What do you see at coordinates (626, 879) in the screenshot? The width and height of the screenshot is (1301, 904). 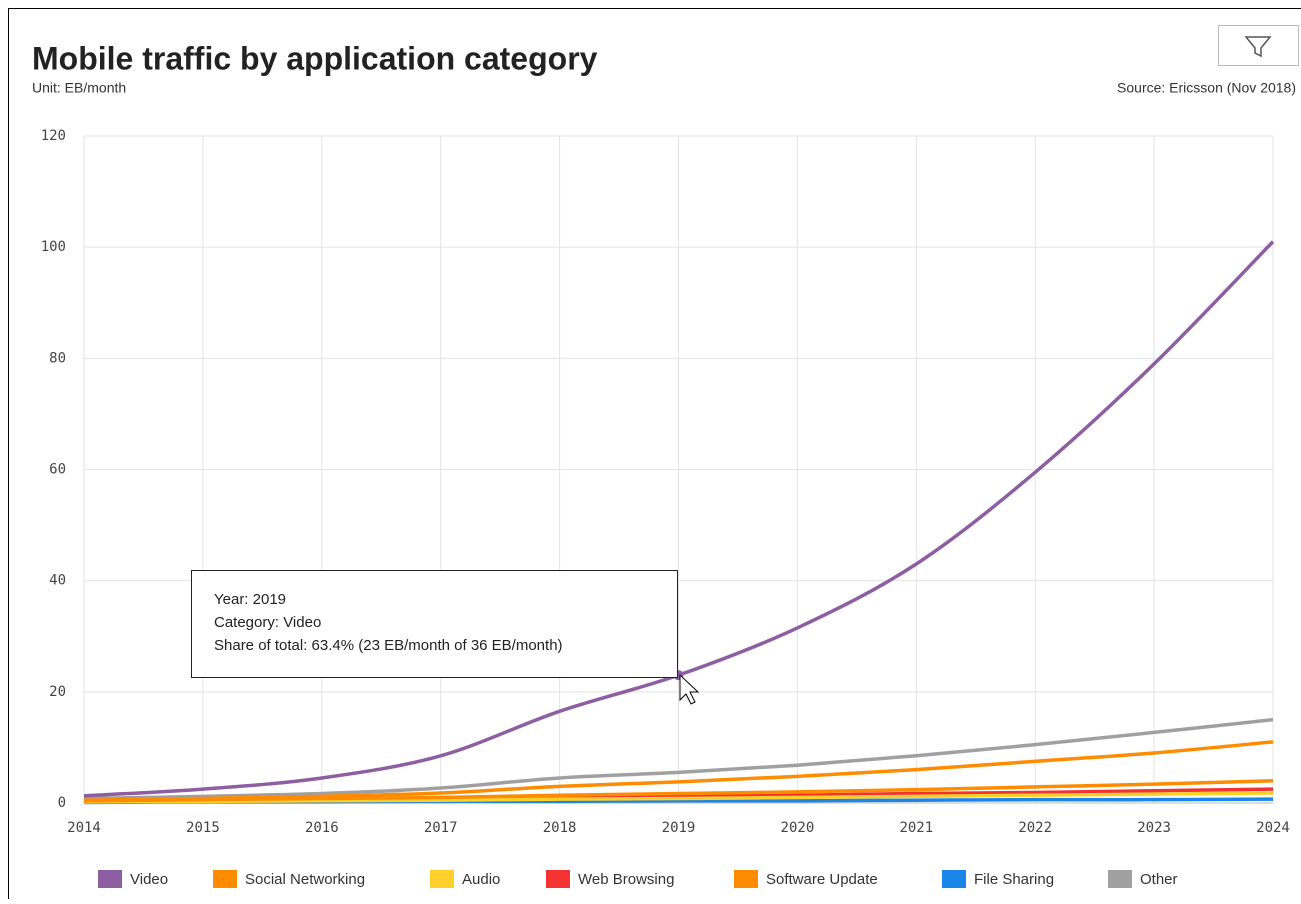 I see `legend-label: Web Browsing` at bounding box center [626, 879].